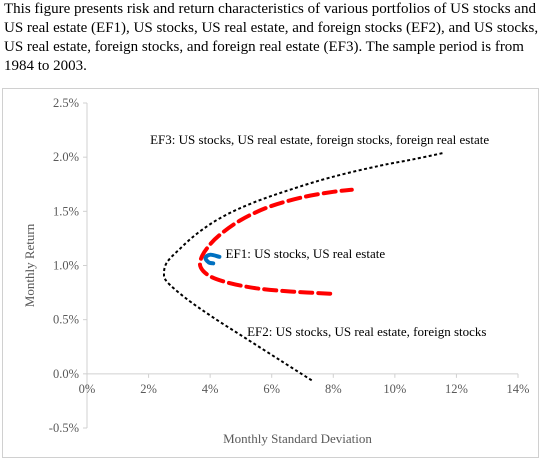  What do you see at coordinates (66, 374) in the screenshot?
I see `y-tick-label: 0.0%` at bounding box center [66, 374].